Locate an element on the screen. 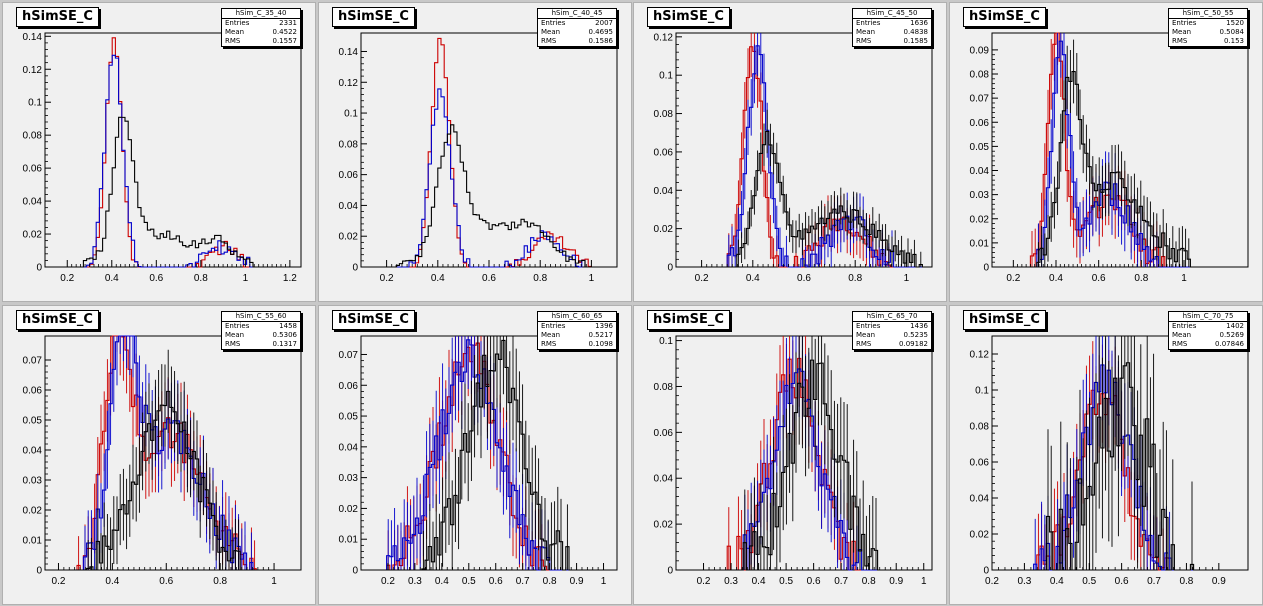  stats-row-entries: Entries 1402 is located at coordinates (1208, 326).